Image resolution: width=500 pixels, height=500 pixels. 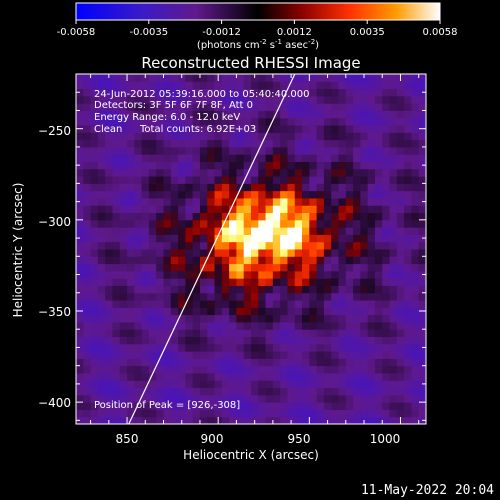 I want to click on annotation-peak: Position of Peak = [926,-308], so click(x=167, y=405).